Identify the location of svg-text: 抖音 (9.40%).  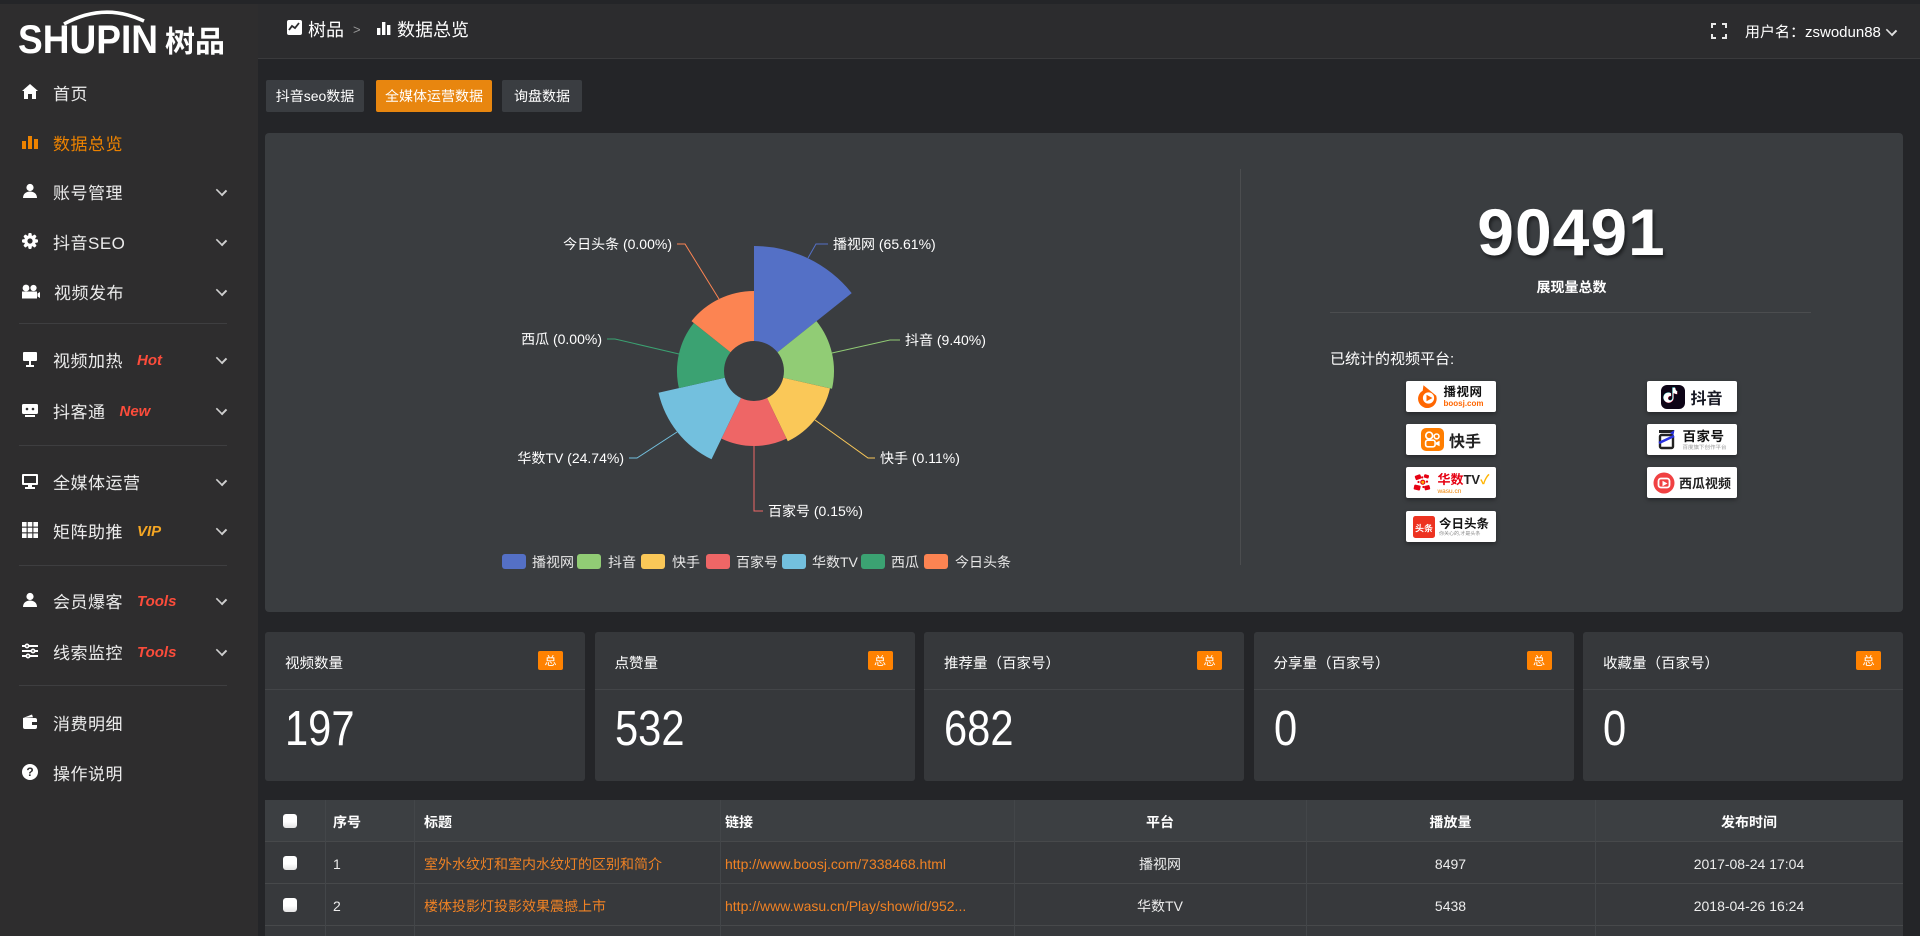
(945, 340).